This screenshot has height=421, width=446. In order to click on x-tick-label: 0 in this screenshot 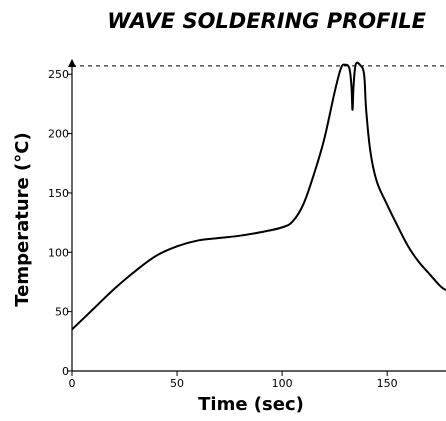, I will do `click(72, 383)`.